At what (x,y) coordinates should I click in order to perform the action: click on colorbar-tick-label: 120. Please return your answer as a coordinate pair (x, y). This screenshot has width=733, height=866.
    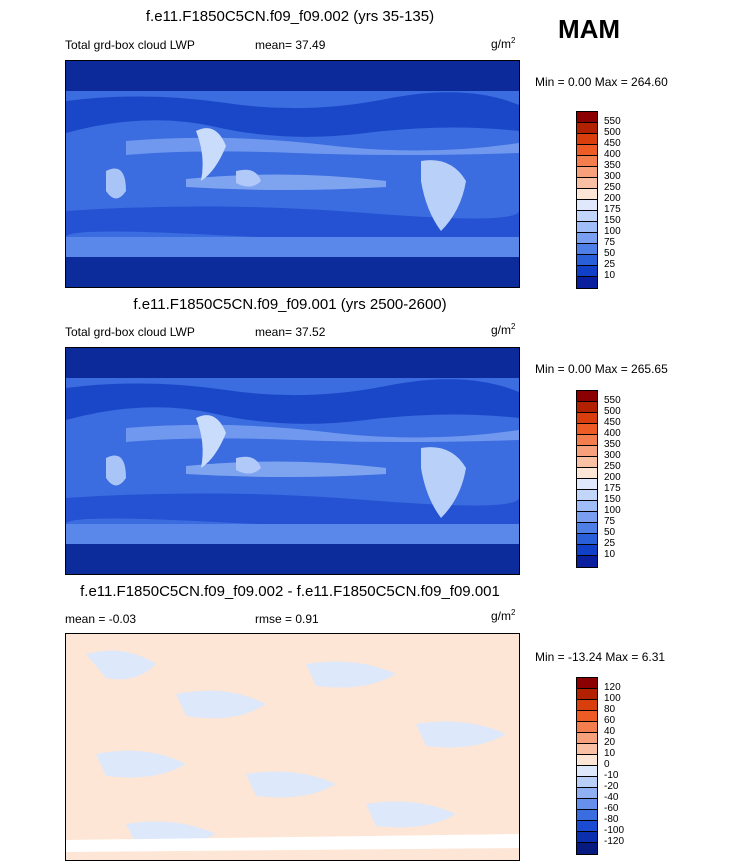
    Looking at the image, I should click on (612, 687).